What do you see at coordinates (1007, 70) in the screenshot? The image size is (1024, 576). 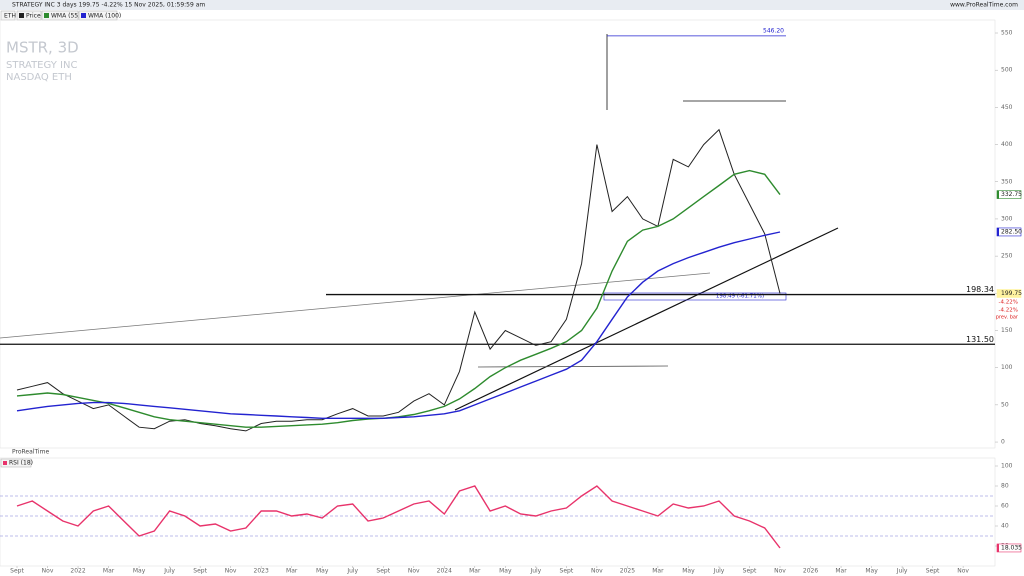 I see `y-tick-label: 500` at bounding box center [1007, 70].